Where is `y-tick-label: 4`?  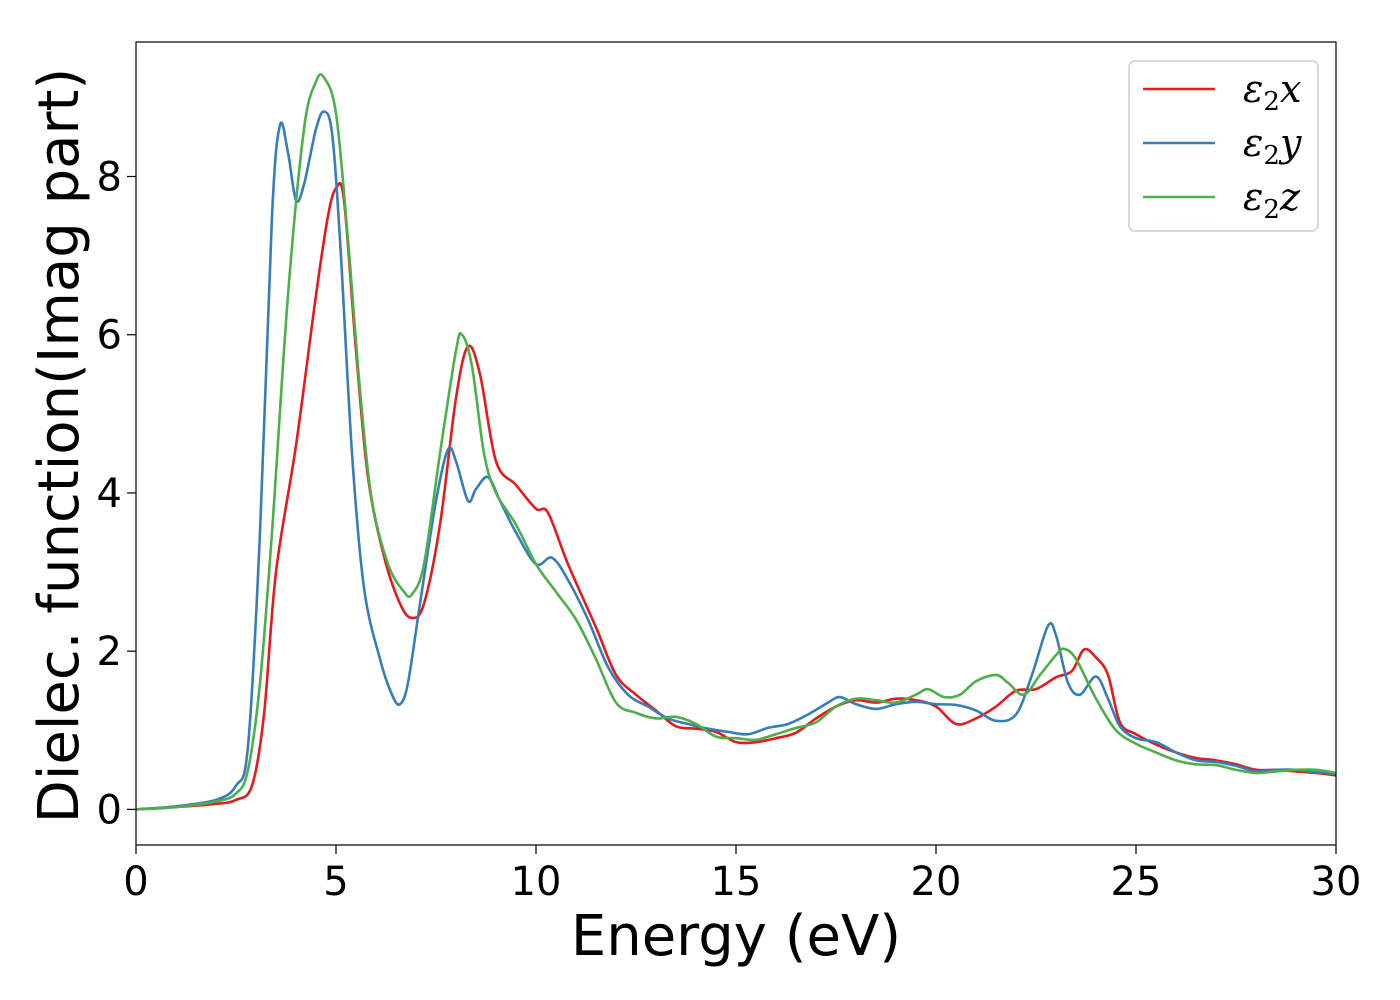
y-tick-label: 4 is located at coordinates (109, 494).